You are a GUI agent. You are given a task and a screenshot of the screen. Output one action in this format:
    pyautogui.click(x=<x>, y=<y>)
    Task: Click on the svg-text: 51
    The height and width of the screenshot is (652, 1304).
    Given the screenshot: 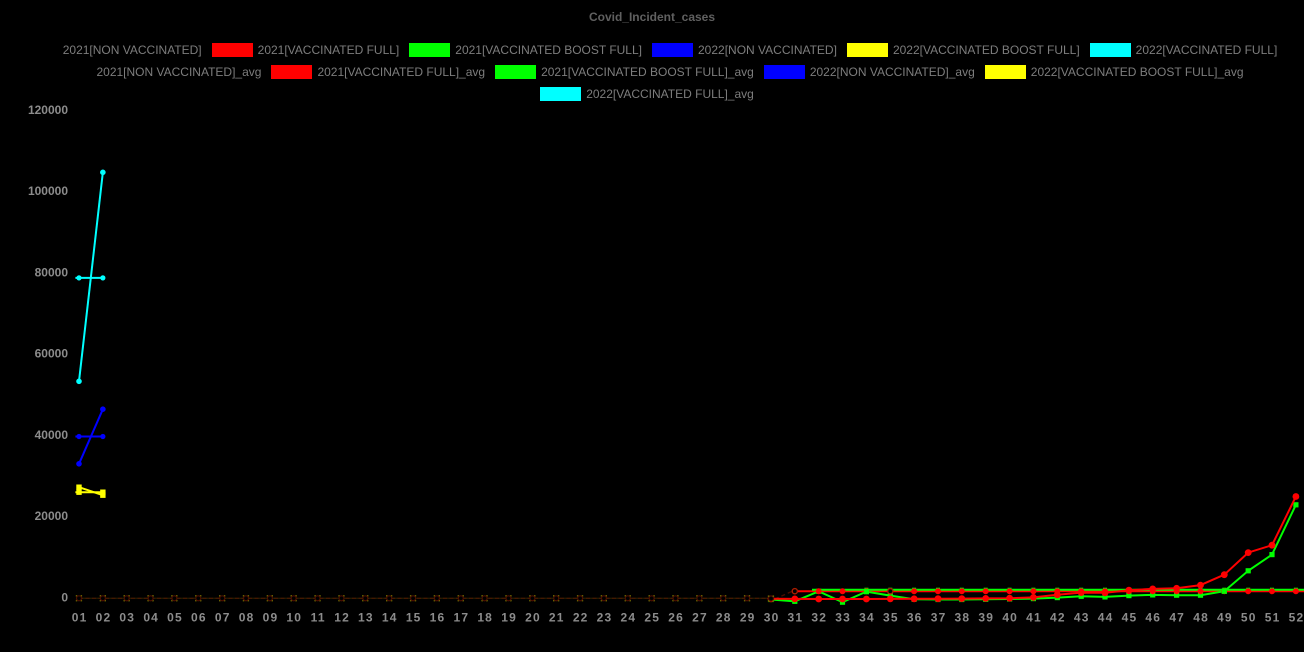 What is the action you would take?
    pyautogui.click(x=1273, y=617)
    